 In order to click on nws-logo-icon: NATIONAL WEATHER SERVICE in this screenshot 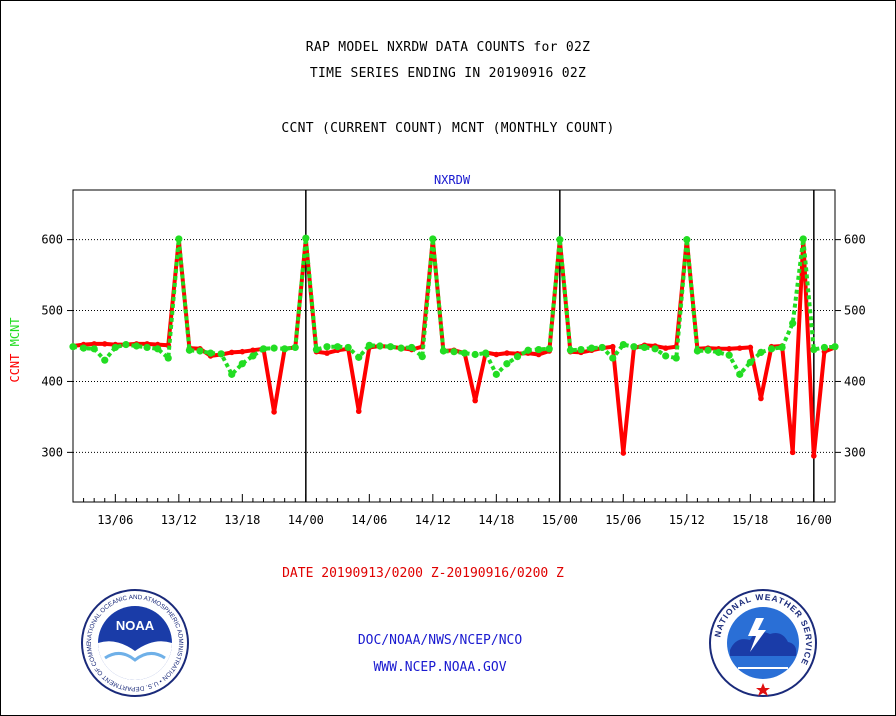, I will do `click(763, 643)`.